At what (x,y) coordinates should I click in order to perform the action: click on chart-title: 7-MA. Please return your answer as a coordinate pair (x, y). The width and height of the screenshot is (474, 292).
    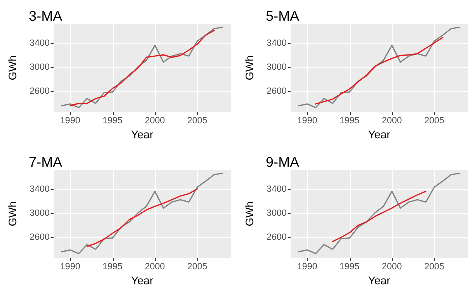
    Looking at the image, I should click on (46, 162).